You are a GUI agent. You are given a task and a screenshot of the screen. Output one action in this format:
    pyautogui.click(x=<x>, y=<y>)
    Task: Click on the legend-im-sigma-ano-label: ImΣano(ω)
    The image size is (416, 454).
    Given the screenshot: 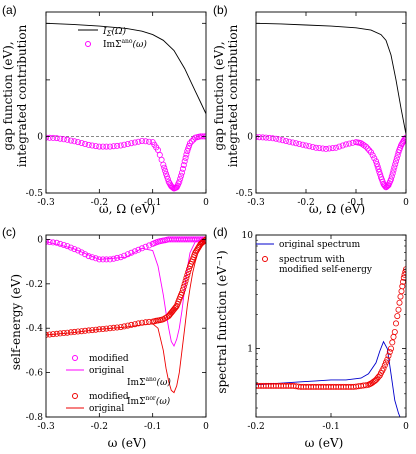 What is the action you would take?
    pyautogui.click(x=125, y=44)
    